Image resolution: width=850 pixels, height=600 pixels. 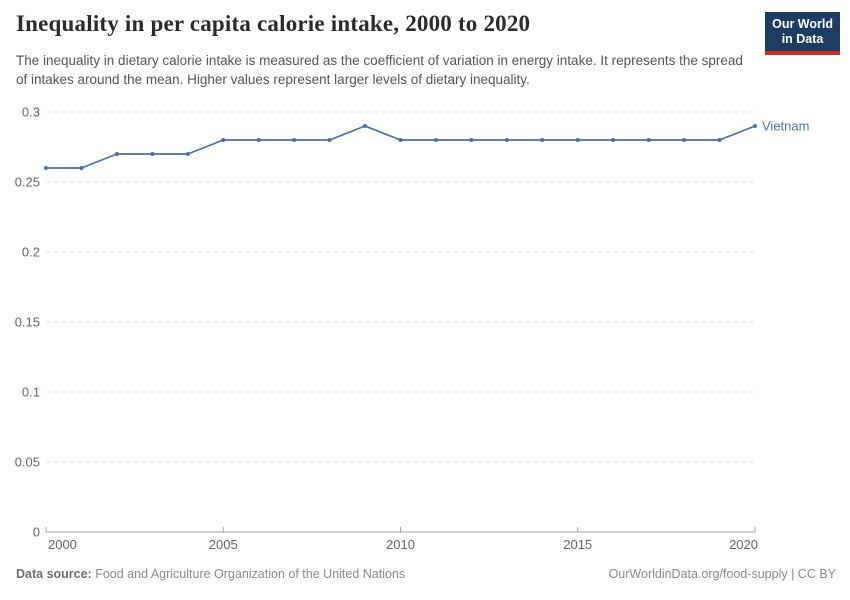 What do you see at coordinates (802, 39) in the screenshot?
I see `owid-logo-line2: in Data` at bounding box center [802, 39].